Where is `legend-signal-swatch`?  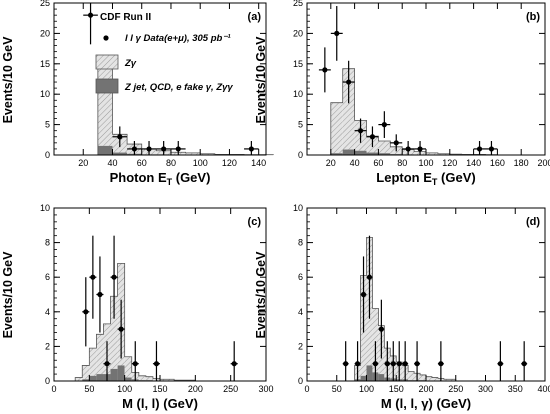
legend-signal-swatch is located at coordinates (107, 62).